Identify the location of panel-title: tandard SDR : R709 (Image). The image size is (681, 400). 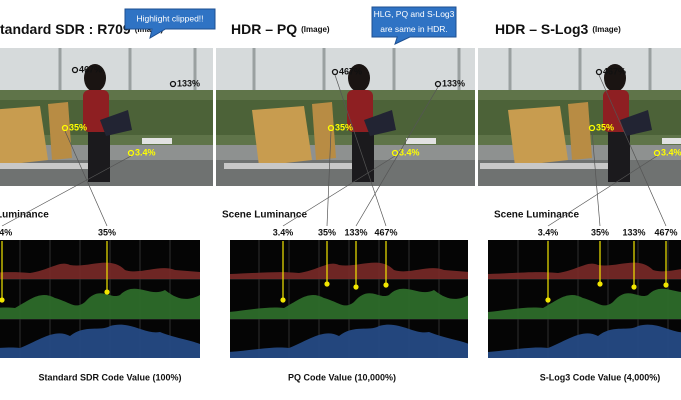
(81, 29).